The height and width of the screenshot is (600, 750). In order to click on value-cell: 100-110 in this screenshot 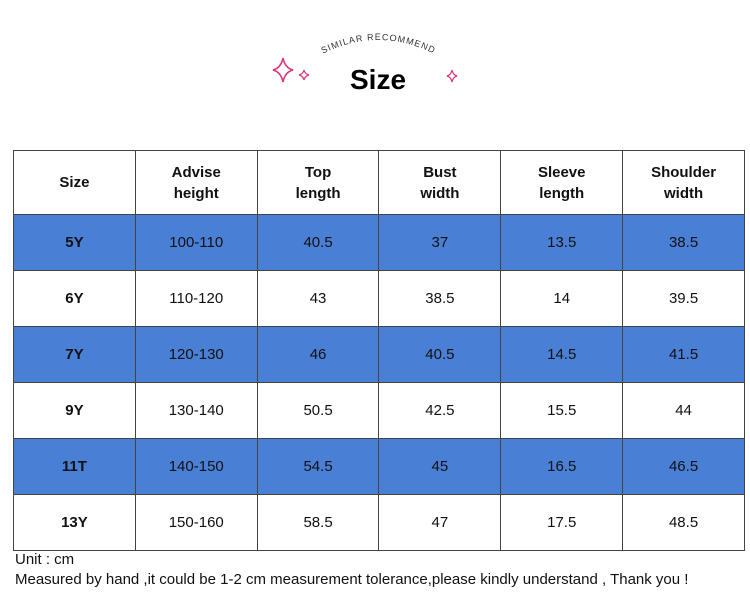, I will do `click(196, 242)`.